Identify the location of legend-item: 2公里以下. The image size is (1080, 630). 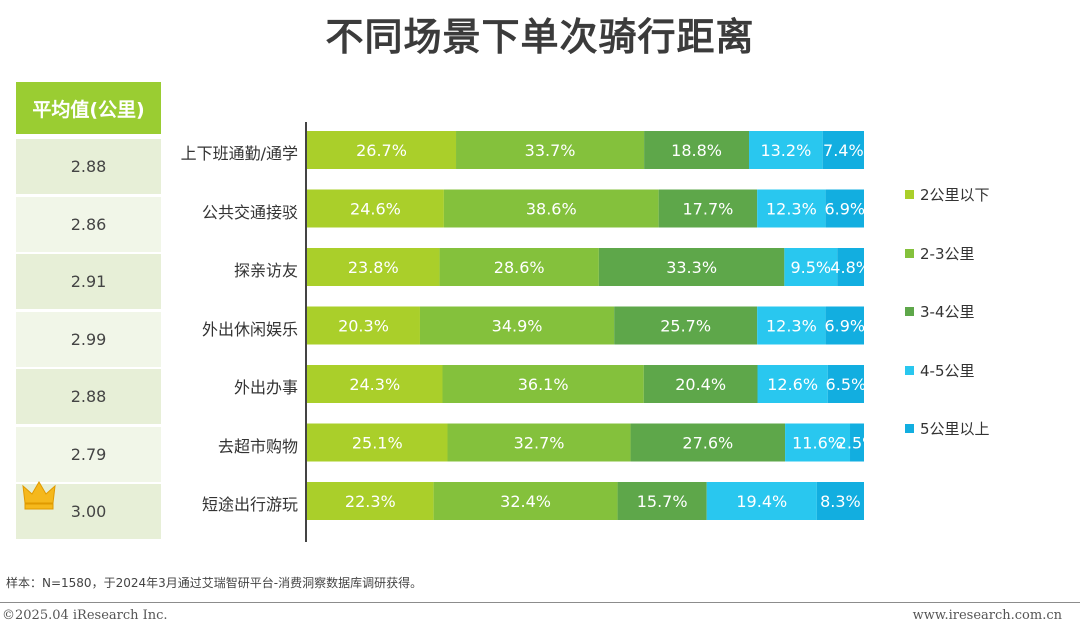
(947, 194).